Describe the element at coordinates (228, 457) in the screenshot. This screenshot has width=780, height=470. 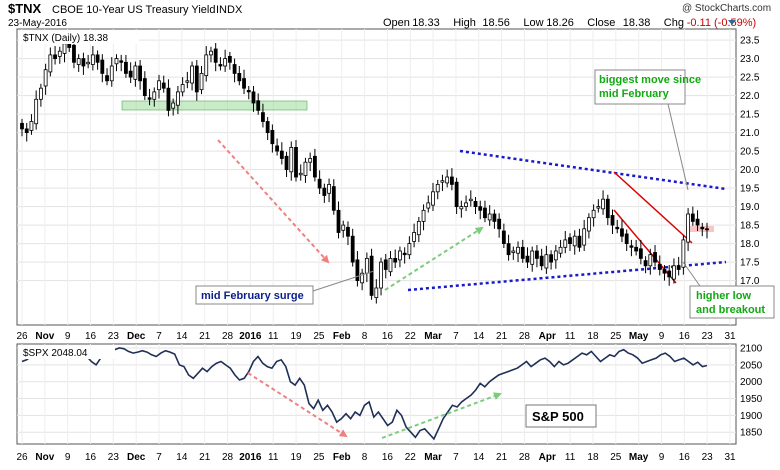
I see `x-tick-label-bottom: 28` at that location.